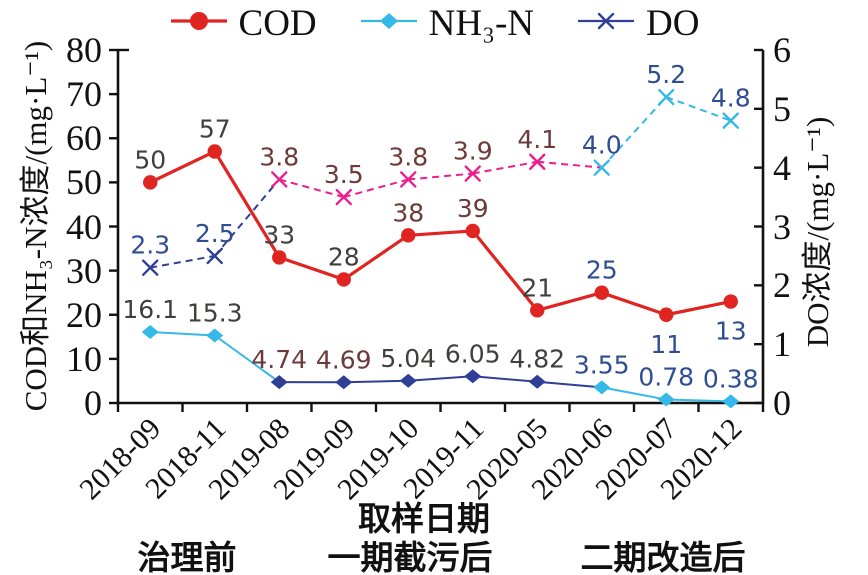 Image resolution: width=868 pixels, height=575 pixels. I want to click on y-left-tick-label: 50, so click(84, 182).